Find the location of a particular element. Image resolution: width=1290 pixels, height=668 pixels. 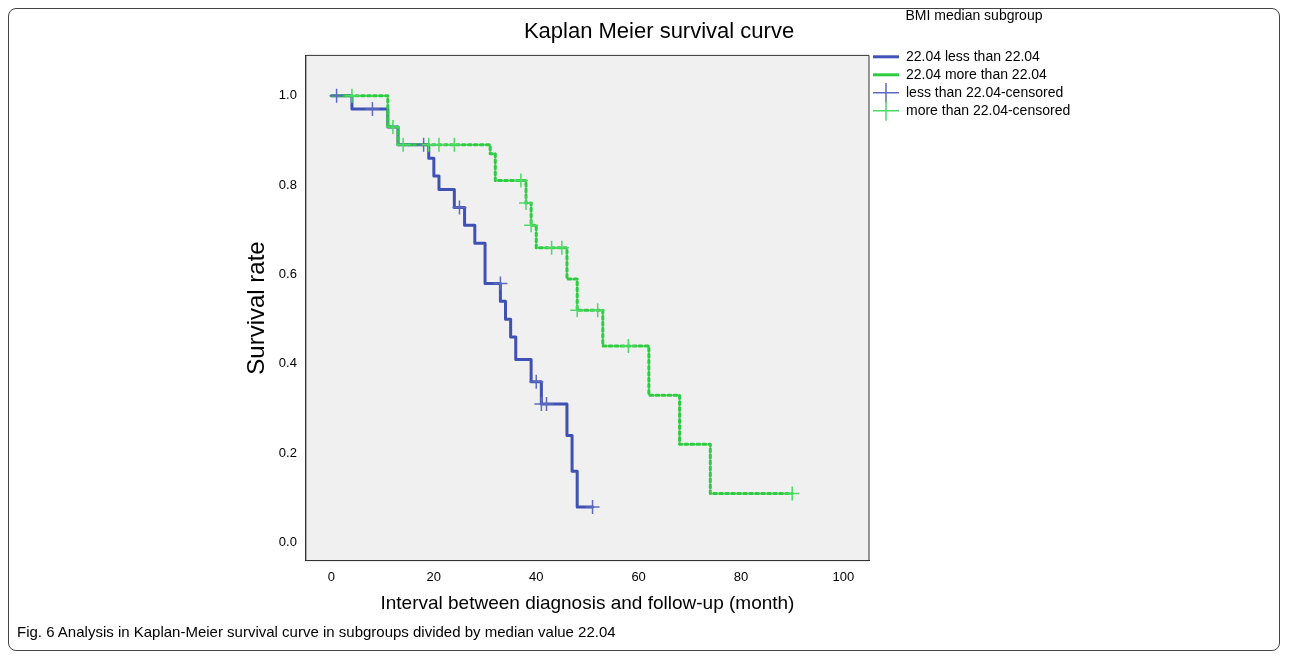

legend-label: 22.04 more than 22.04 is located at coordinates (977, 73).